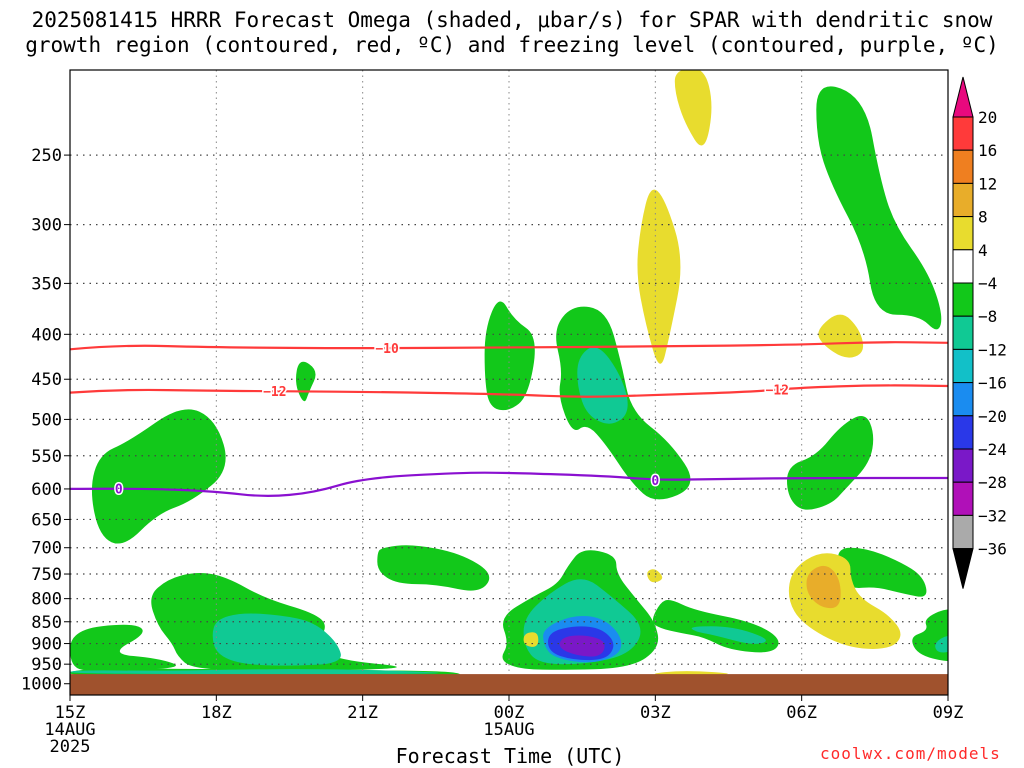 This screenshot has width=1024, height=768. What do you see at coordinates (46, 284) in the screenshot?
I see `y-tick-label: 350` at bounding box center [46, 284].